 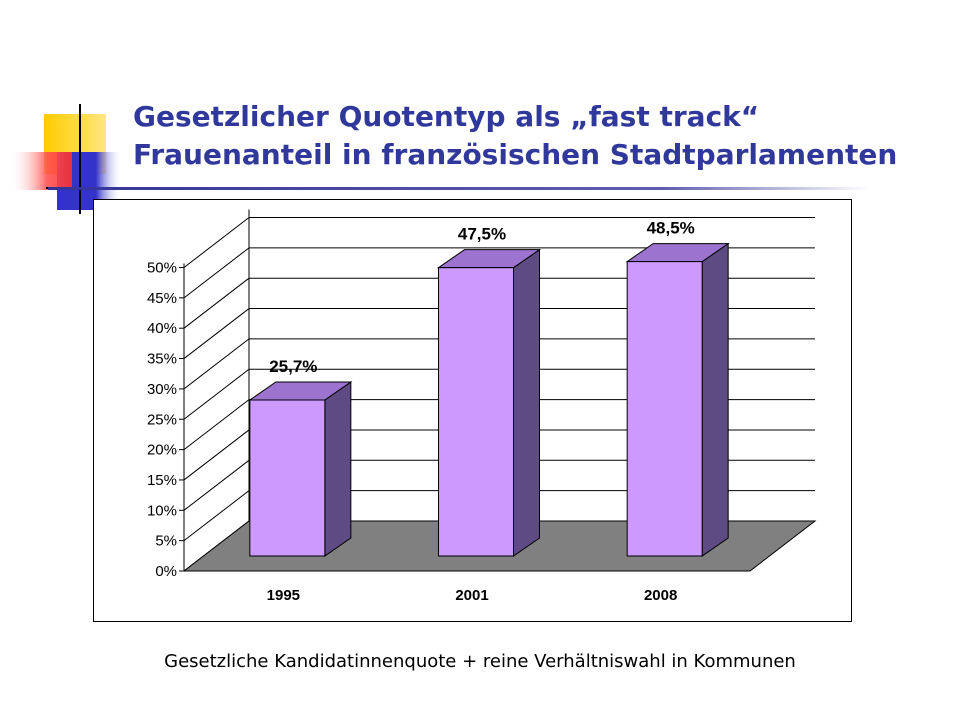 I want to click on y-tick-label: 30%, so click(x=162, y=389).